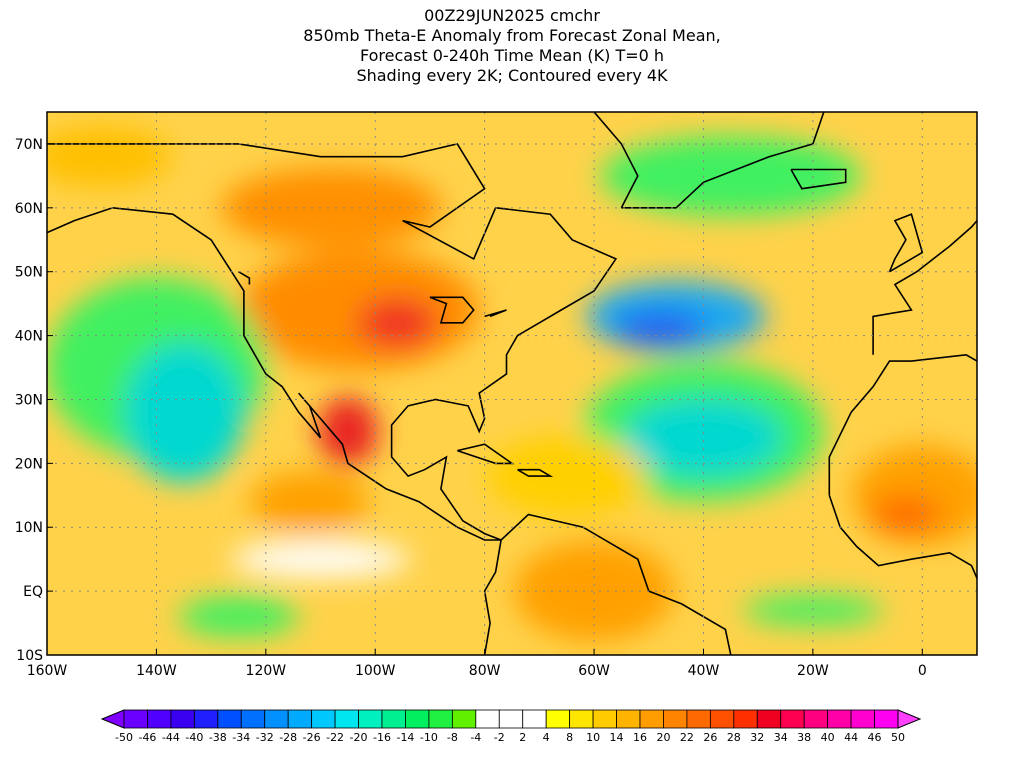 The height and width of the screenshot is (768, 1024). Describe the element at coordinates (266, 671) in the screenshot. I see `lon-tick-label: 120W` at that location.